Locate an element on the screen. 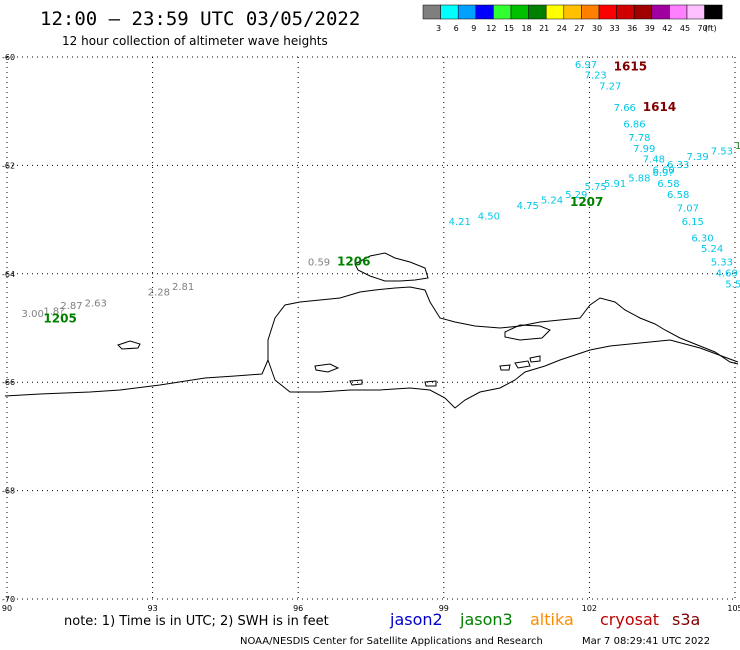 The image size is (740, 650). x-tick-label: 90 is located at coordinates (7, 608).